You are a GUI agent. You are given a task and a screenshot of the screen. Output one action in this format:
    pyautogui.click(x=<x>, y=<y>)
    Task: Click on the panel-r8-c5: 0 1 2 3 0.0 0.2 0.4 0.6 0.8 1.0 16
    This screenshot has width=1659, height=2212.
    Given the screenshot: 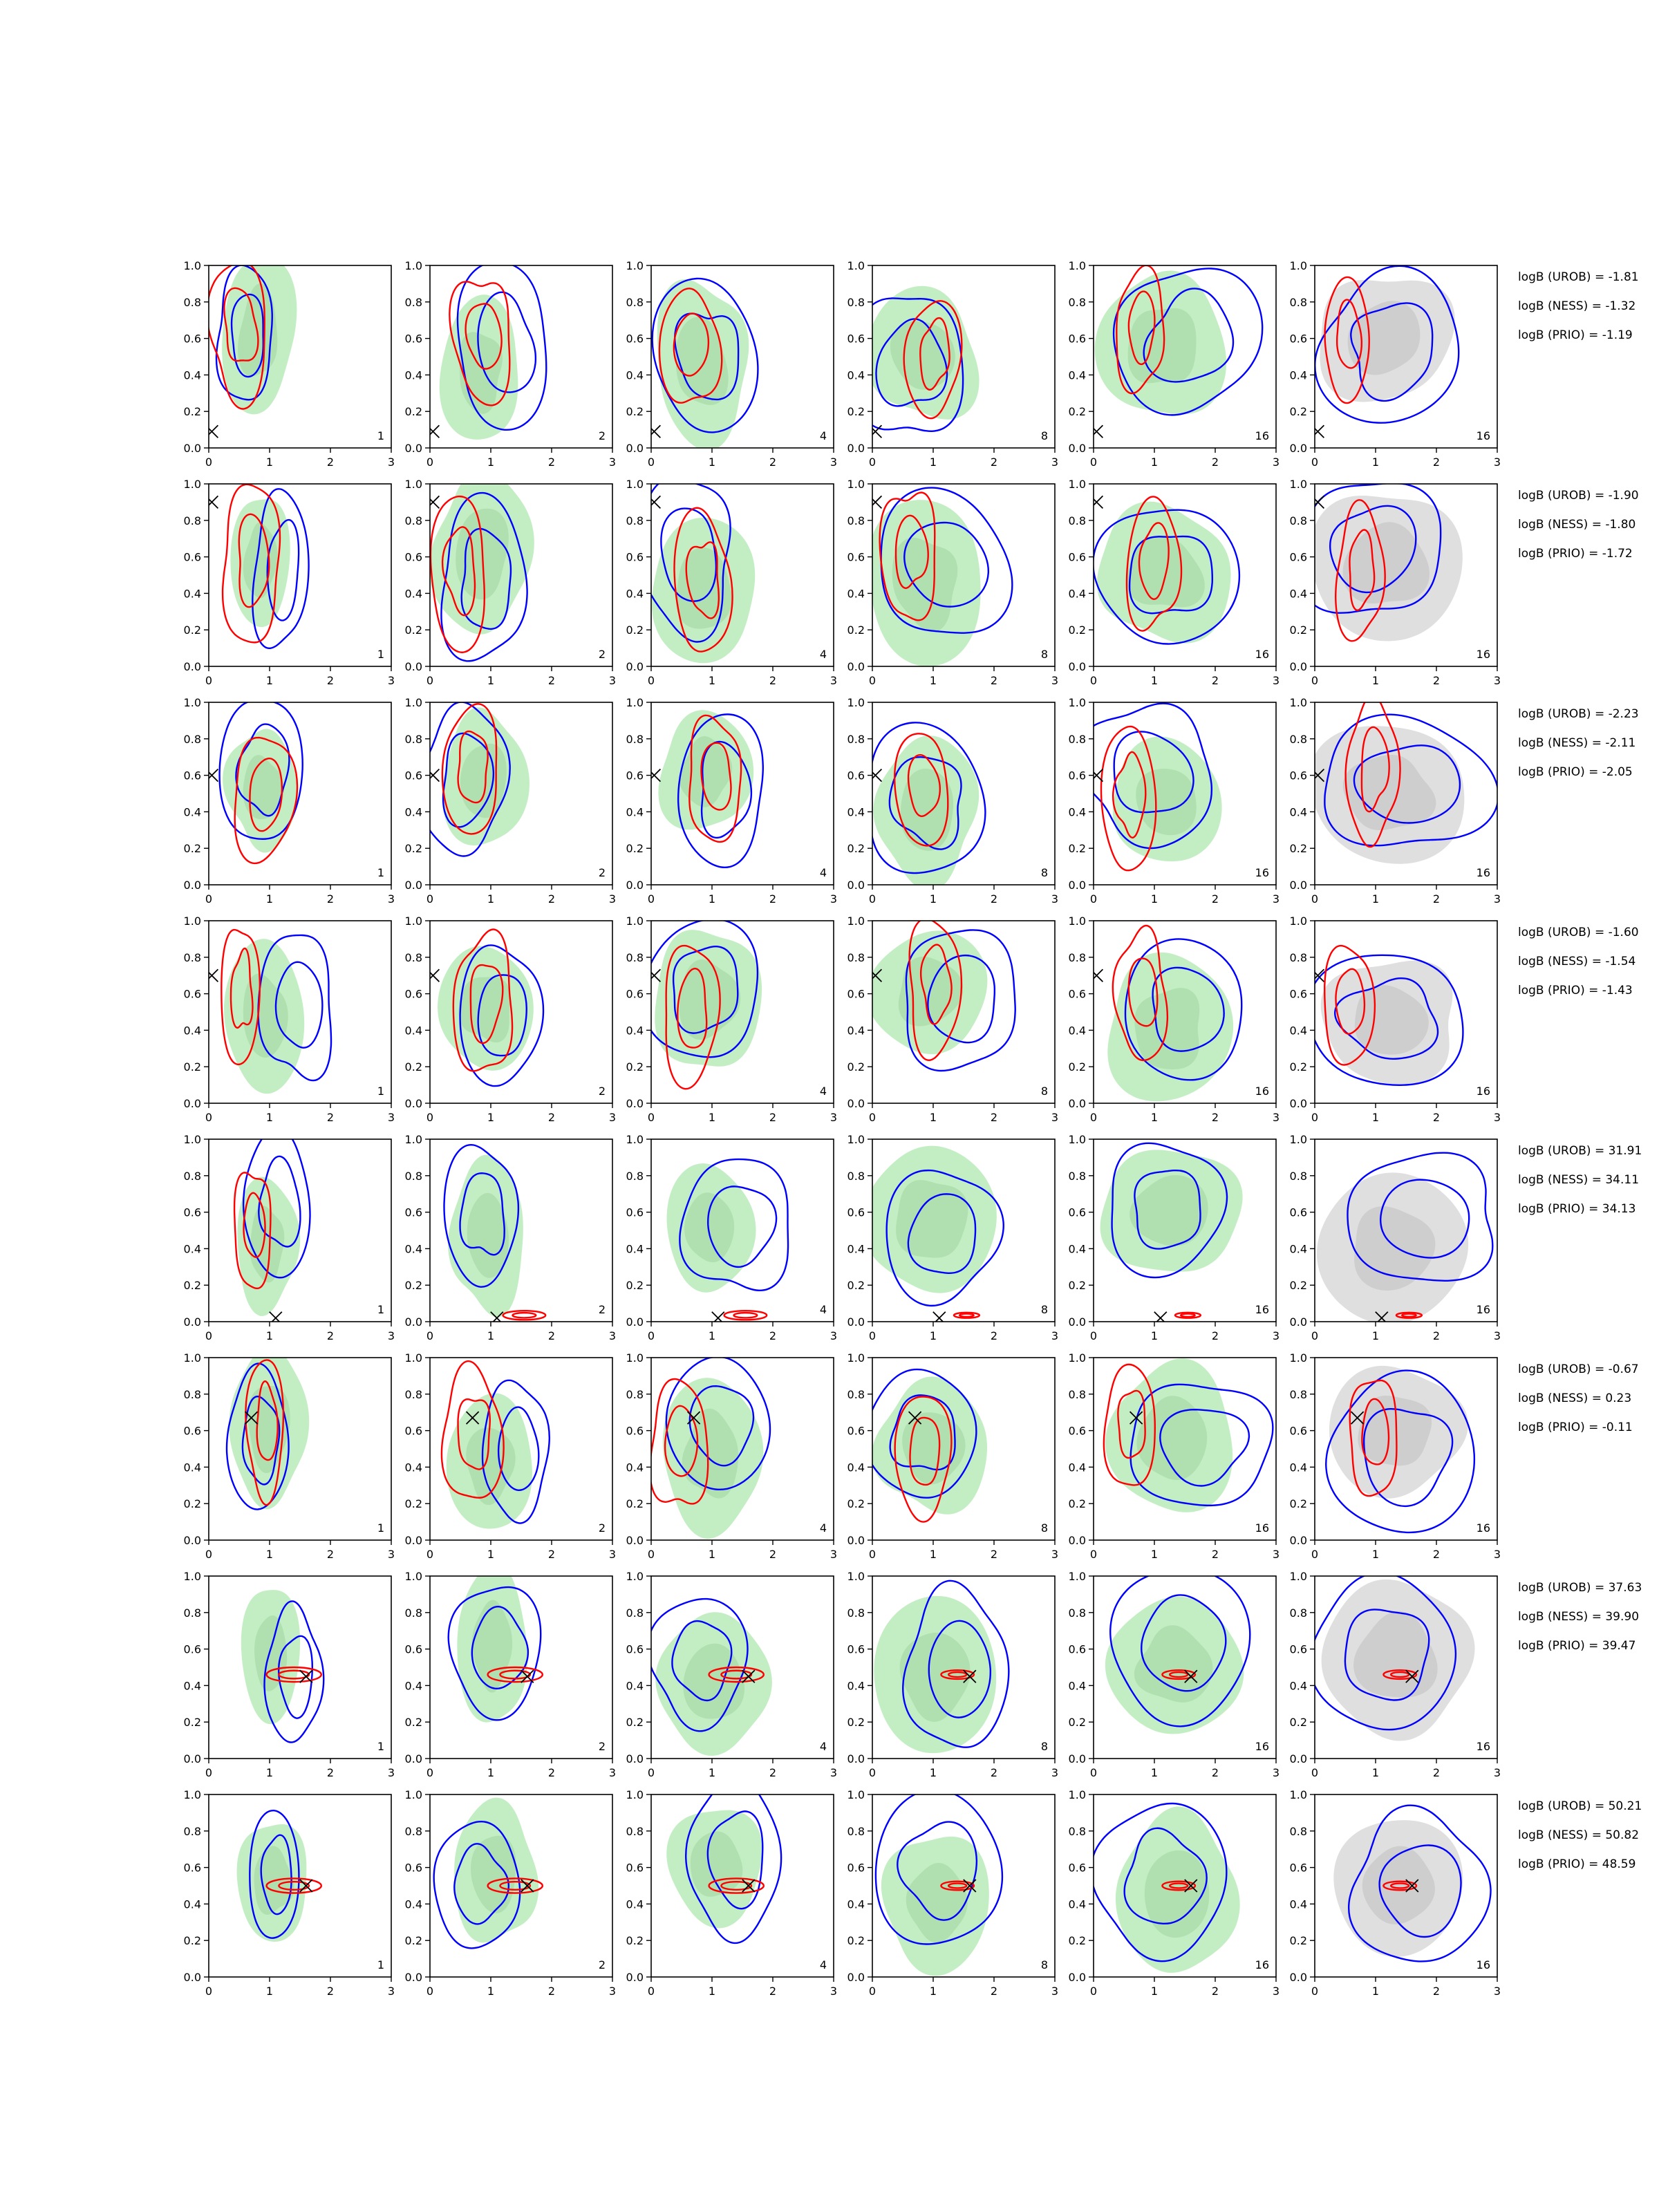 What is the action you would take?
    pyautogui.click(x=1174, y=1893)
    